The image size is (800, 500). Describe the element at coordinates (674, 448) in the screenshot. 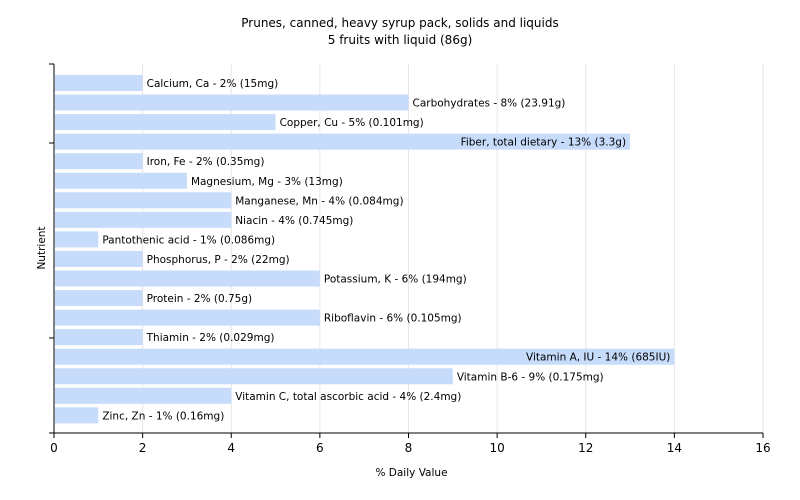

I see `x-tick-label: 14` at that location.